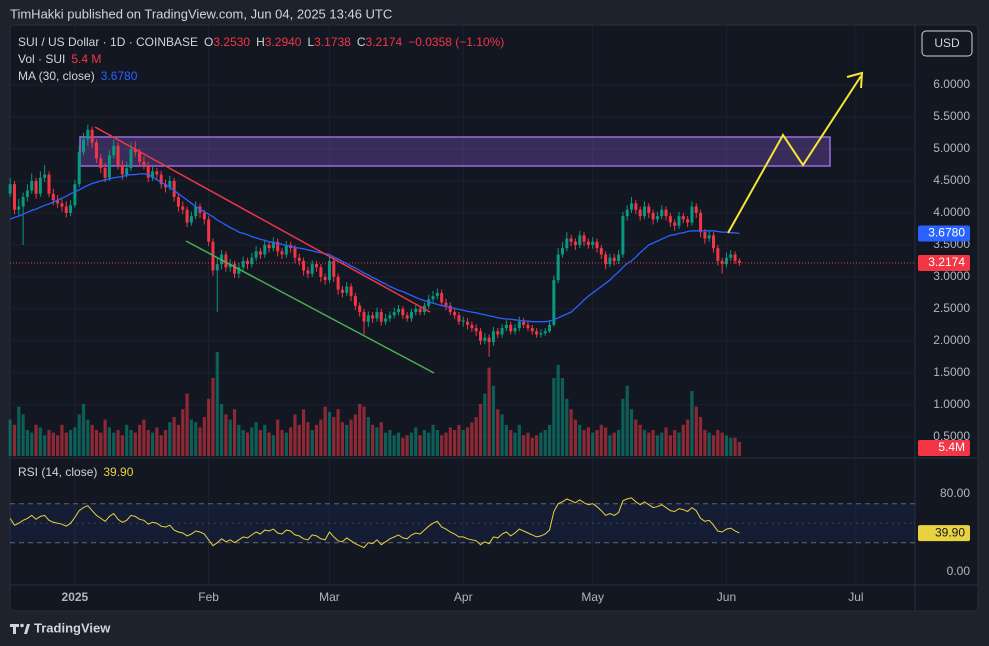 The width and height of the screenshot is (989, 646). Describe the element at coordinates (329, 597) in the screenshot. I see `x-tick-label: Mar` at that location.